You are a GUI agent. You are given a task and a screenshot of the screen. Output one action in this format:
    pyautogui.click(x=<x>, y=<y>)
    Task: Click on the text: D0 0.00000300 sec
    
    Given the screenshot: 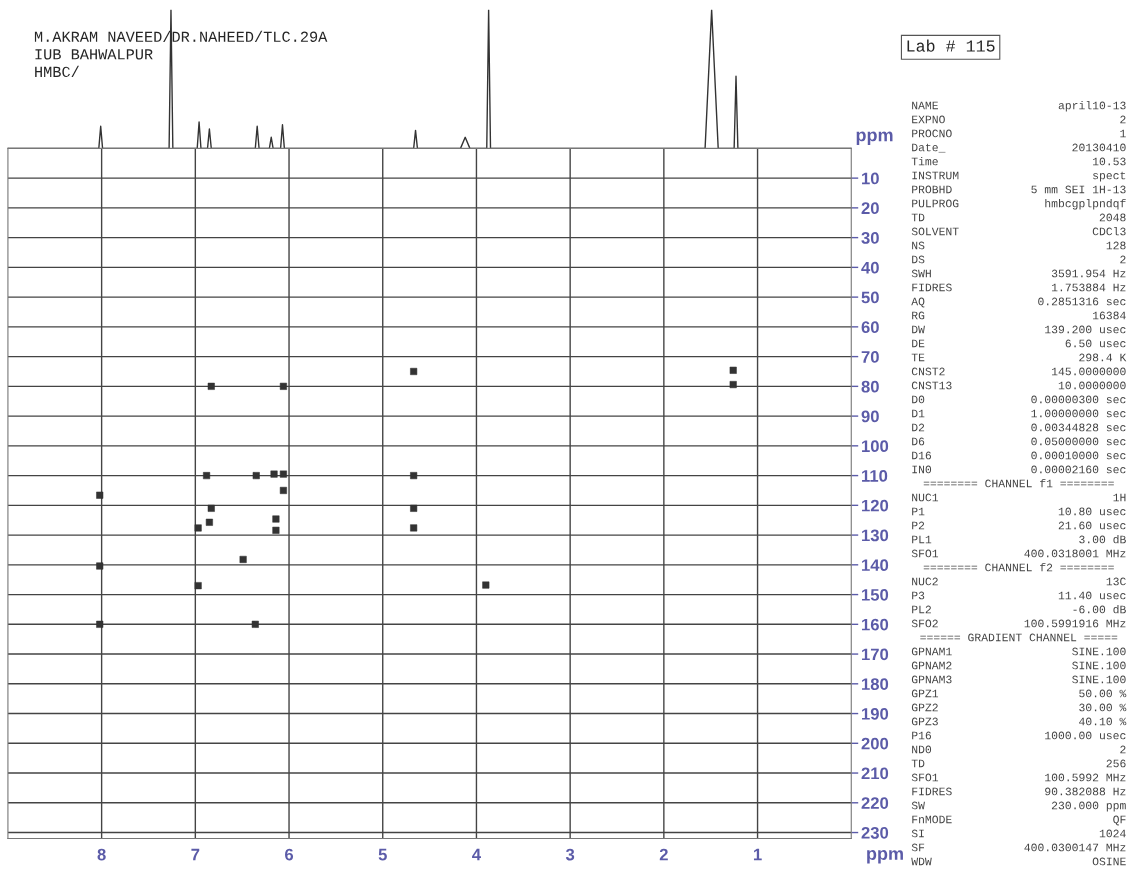 What is the action you would take?
    pyautogui.click(x=1019, y=399)
    